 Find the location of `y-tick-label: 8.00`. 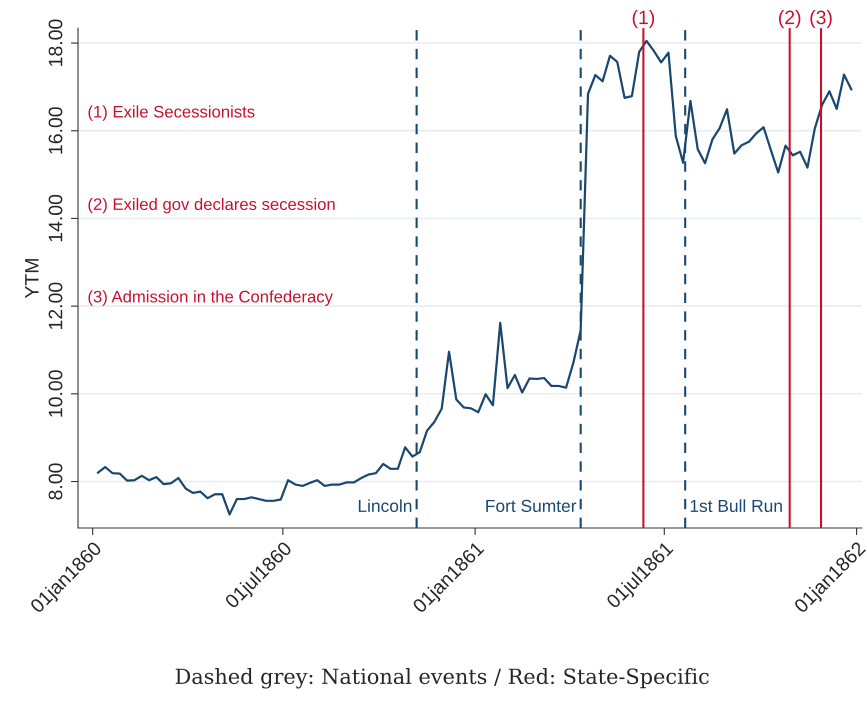

y-tick-label: 8.00 is located at coordinates (55, 481).